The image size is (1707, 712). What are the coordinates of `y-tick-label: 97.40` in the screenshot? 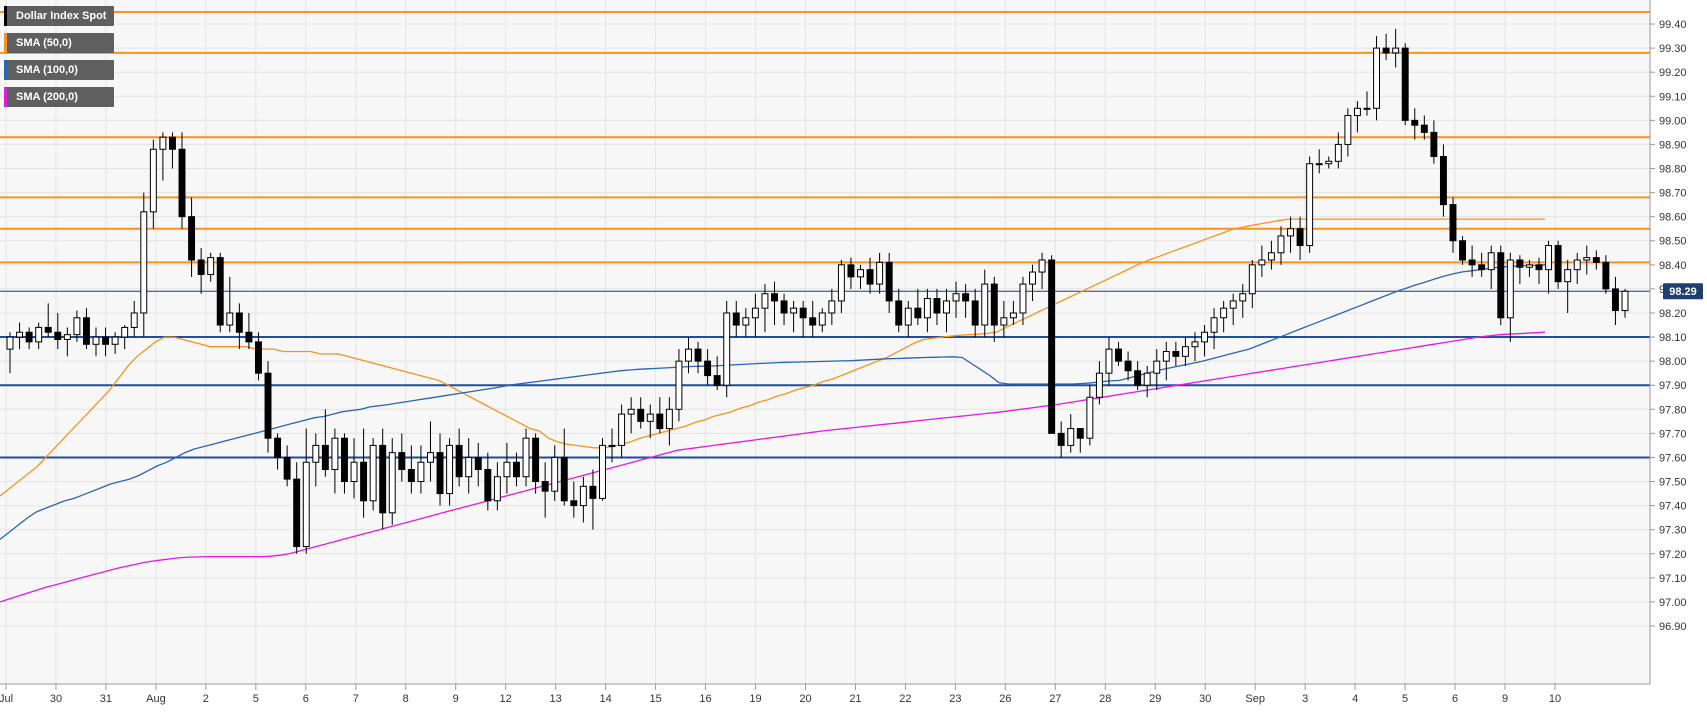 It's located at (1673, 507).